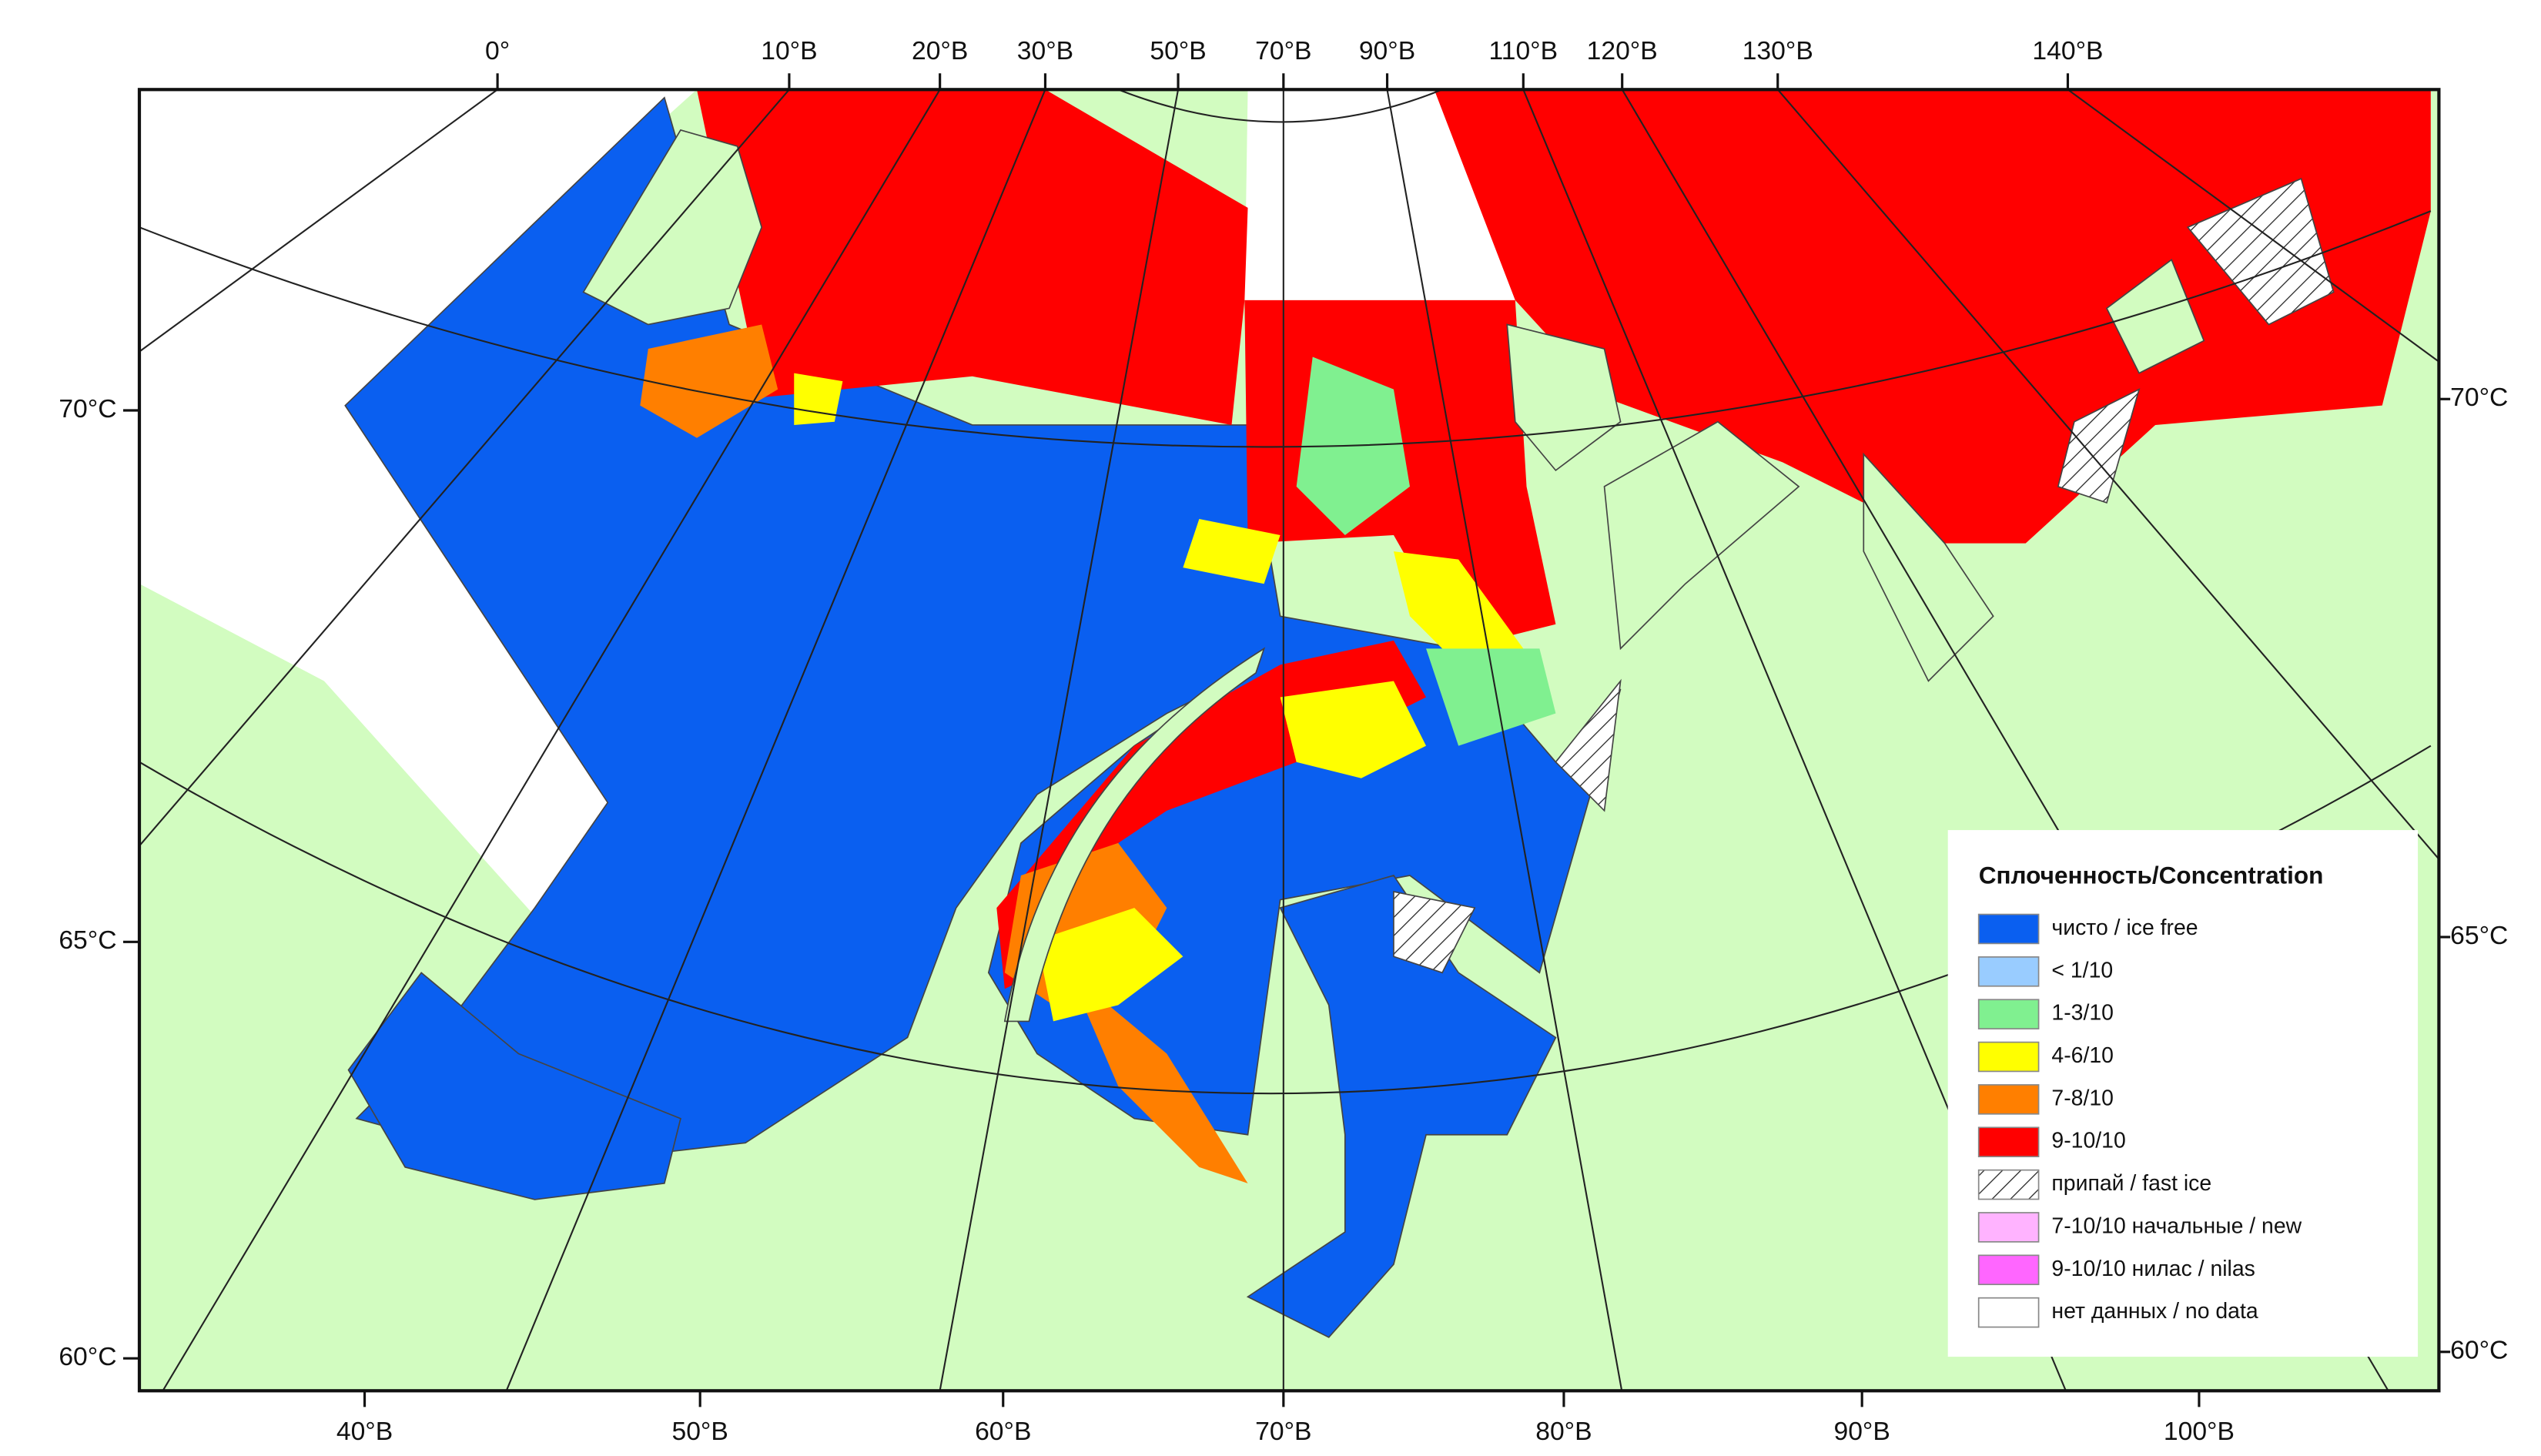 This screenshot has width=2541, height=1456. I want to click on top-longitude-label: 130°В, so click(1778, 51).